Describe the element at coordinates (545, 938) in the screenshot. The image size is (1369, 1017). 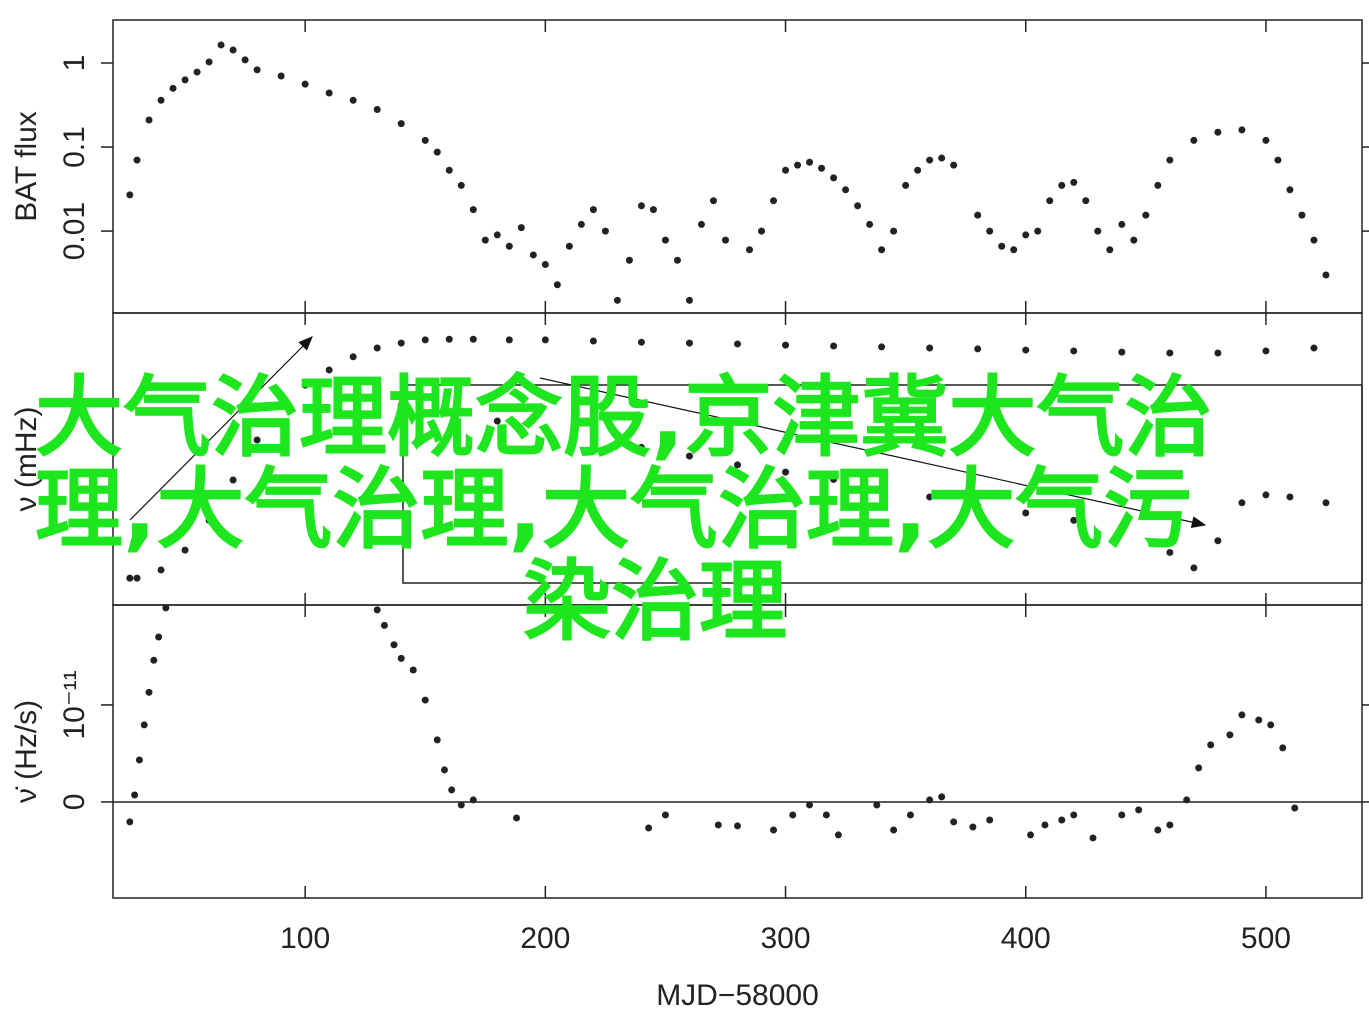
I see `x-tick-label: 200` at that location.